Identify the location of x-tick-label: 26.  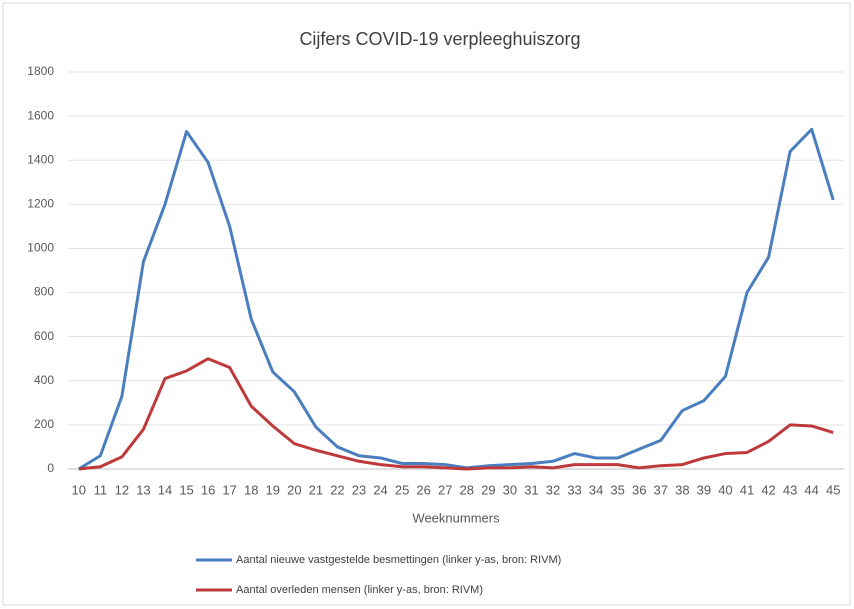
(423, 489).